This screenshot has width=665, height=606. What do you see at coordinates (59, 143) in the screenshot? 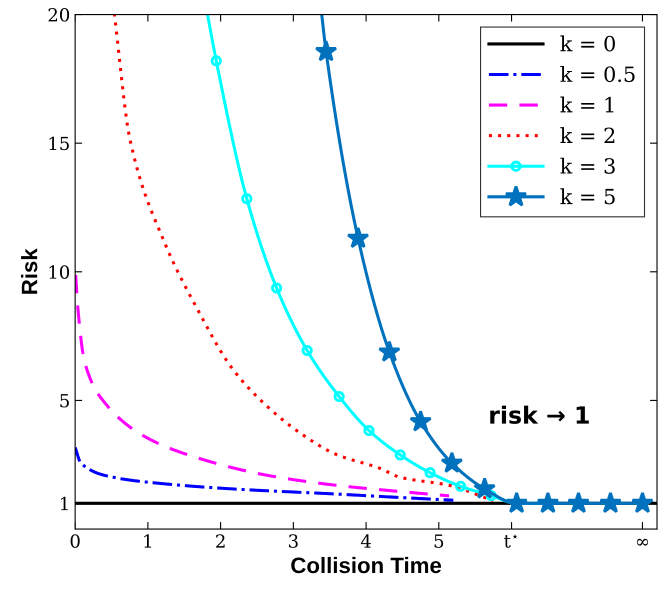
I see `y-tick-label: 15` at bounding box center [59, 143].